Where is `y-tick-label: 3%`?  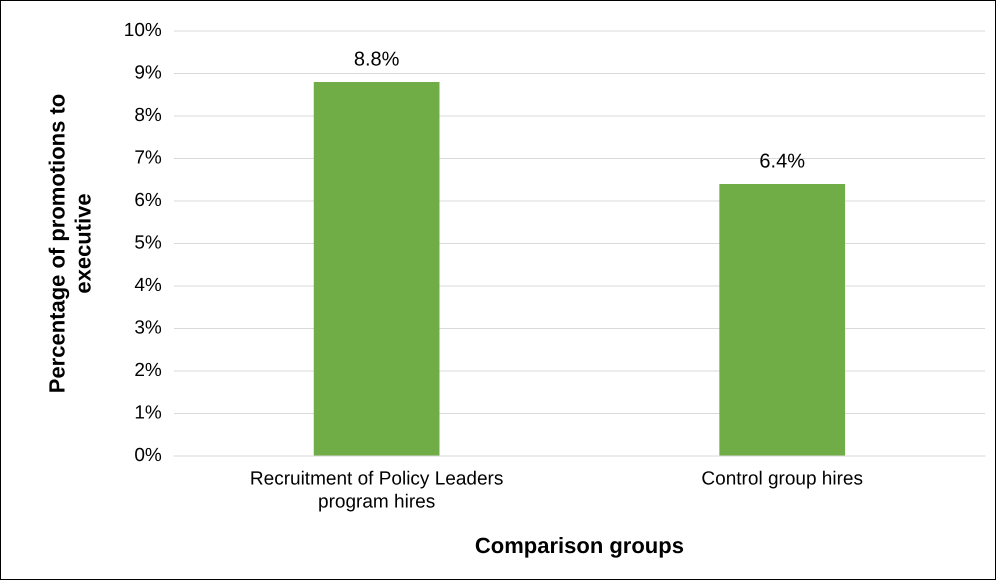 y-tick-label: 3% is located at coordinates (148, 328).